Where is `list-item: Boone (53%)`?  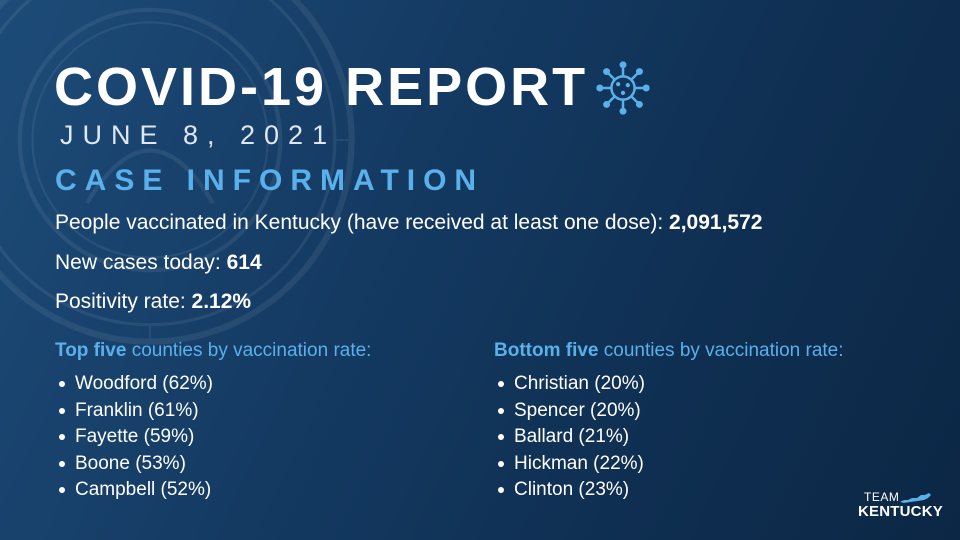
list-item: Boone (53%) is located at coordinates (213, 464).